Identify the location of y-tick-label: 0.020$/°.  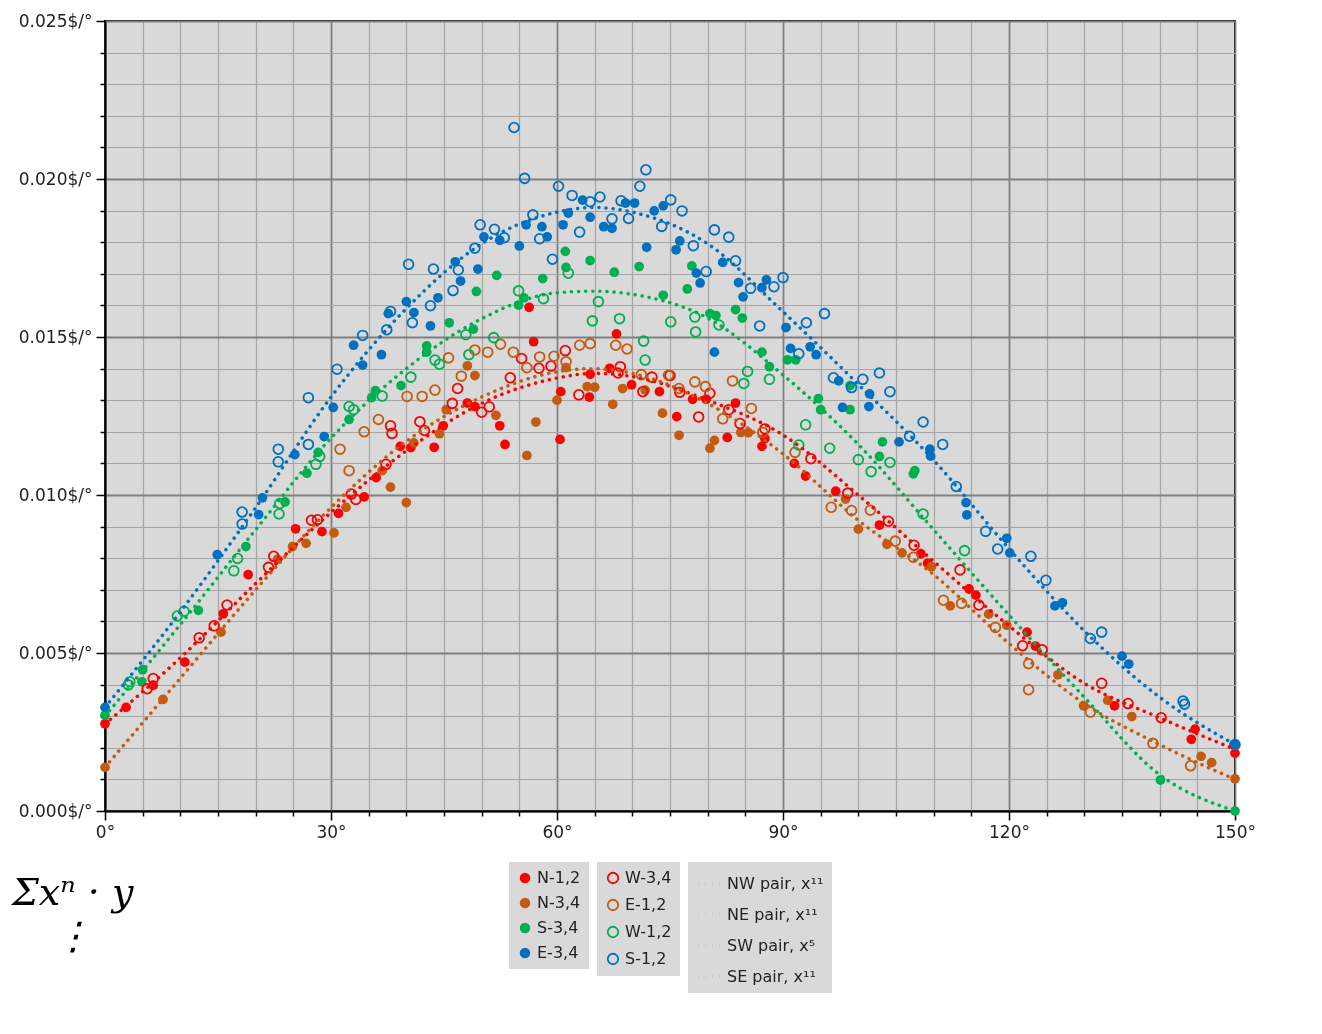
(55, 178).